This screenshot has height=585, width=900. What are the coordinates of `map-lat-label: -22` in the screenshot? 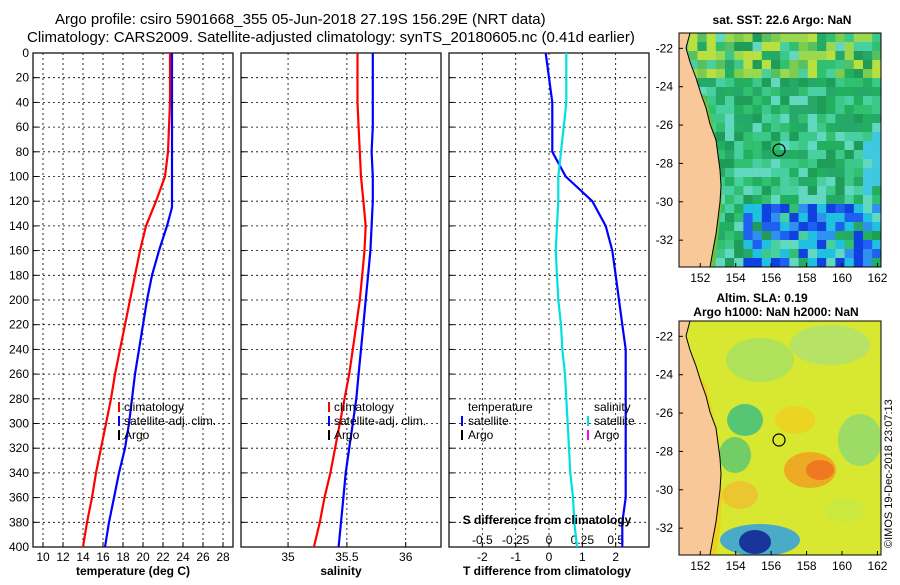 It's located at (665, 48).